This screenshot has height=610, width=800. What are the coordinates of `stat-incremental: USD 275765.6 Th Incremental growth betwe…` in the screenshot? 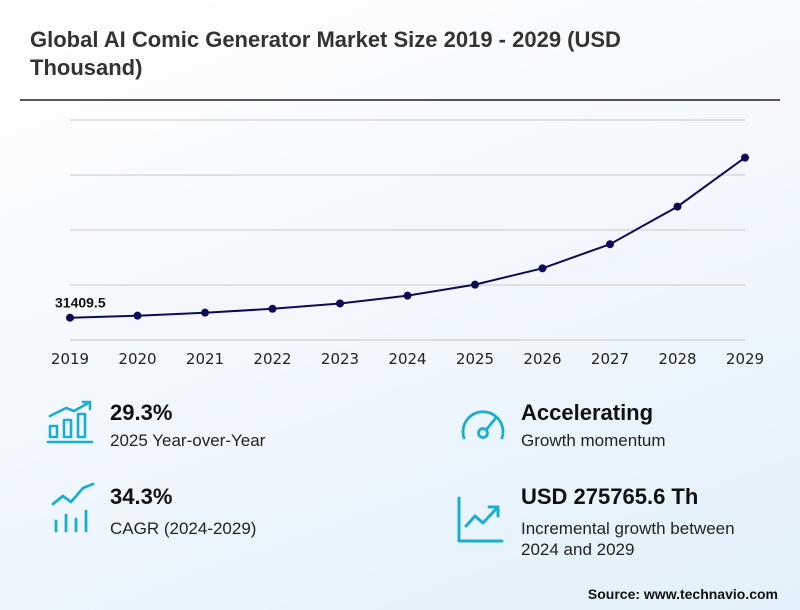 It's located at (621, 522).